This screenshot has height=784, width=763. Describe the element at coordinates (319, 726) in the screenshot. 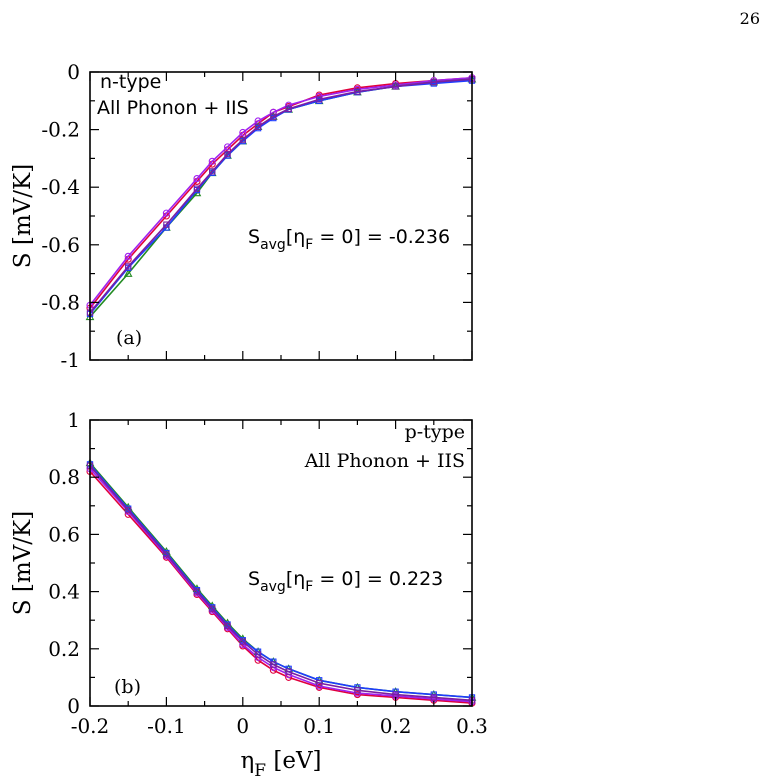

I see `x-tick-label: 0.1` at that location.